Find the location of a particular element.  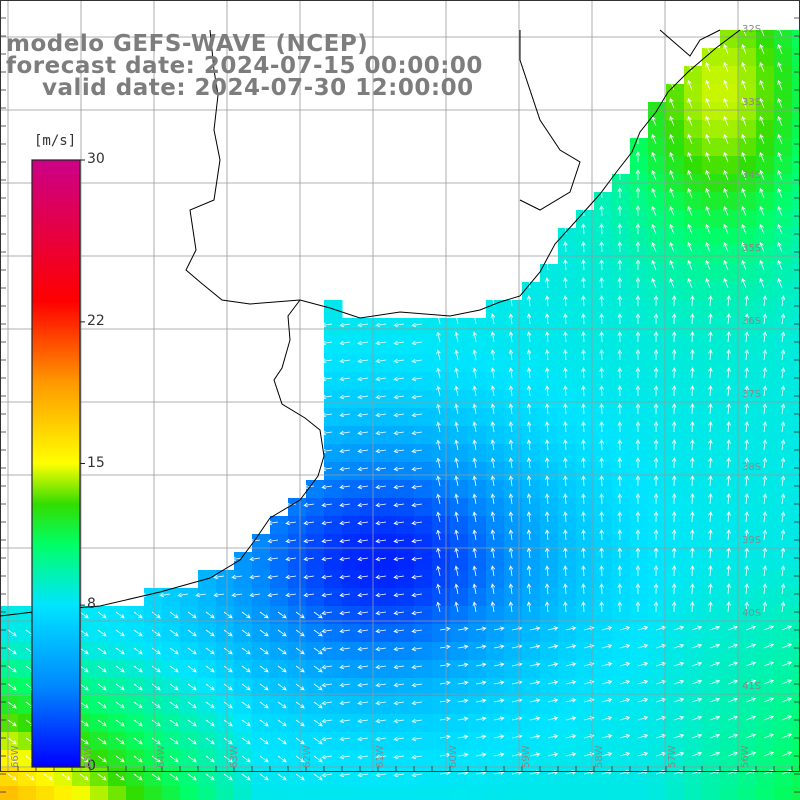

longitude-label: 59W is located at coordinates (526, 756).